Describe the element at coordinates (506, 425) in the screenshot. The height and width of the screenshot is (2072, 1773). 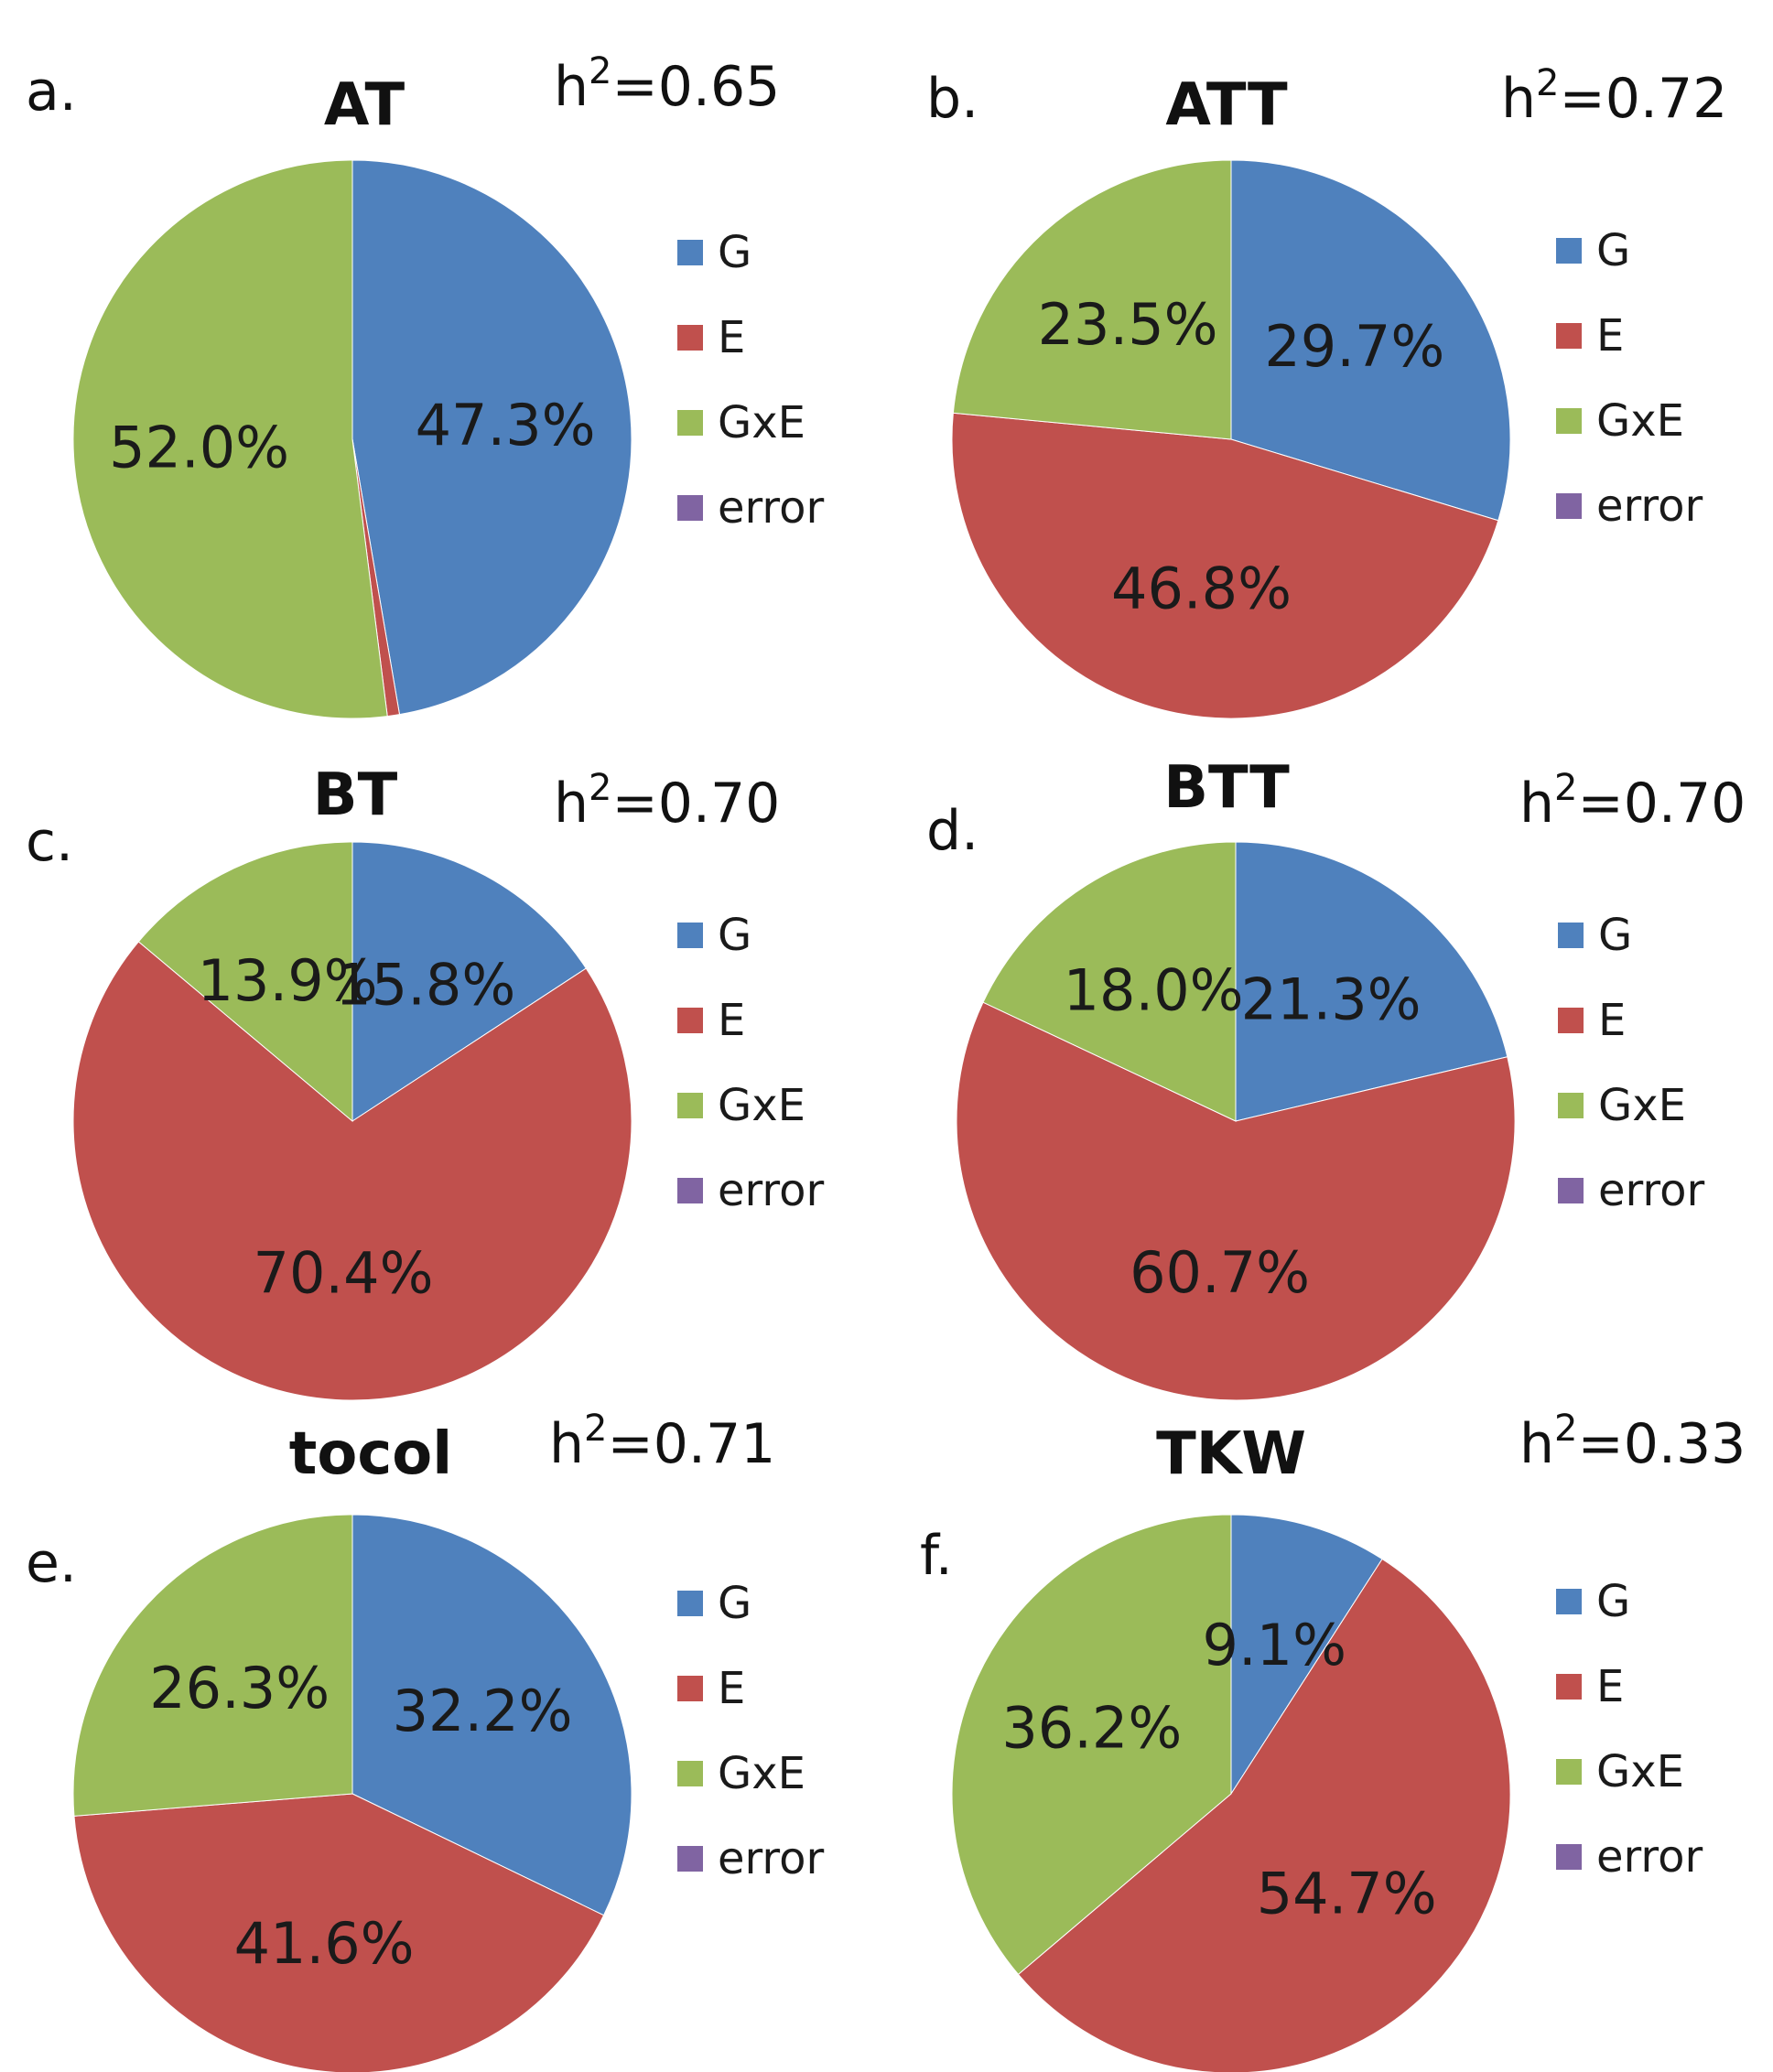
I see `slice-label-g: 47.3%` at that location.